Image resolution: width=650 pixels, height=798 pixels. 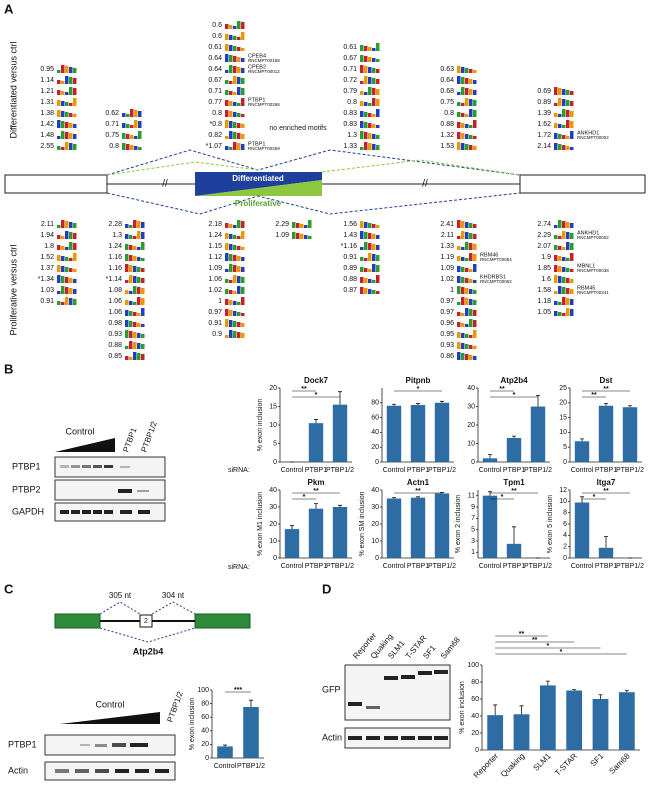 What do you see at coordinates (47, 235) in the screenshot?
I see `motif-score: 1.94` at bounding box center [47, 235].